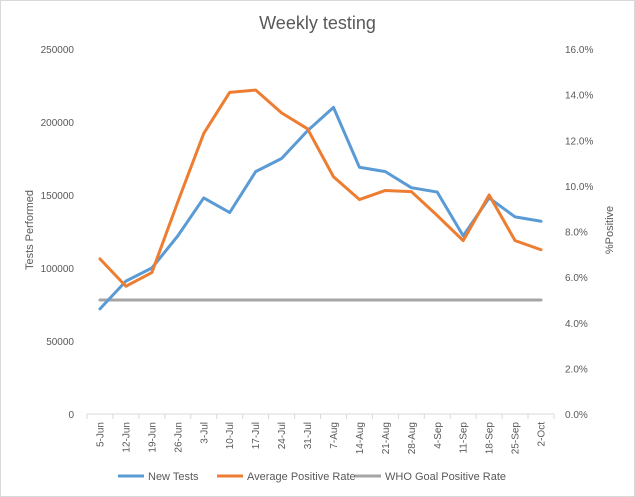  Describe the element at coordinates (317, 23) in the screenshot. I see `chart-title: Weekly testing` at that location.